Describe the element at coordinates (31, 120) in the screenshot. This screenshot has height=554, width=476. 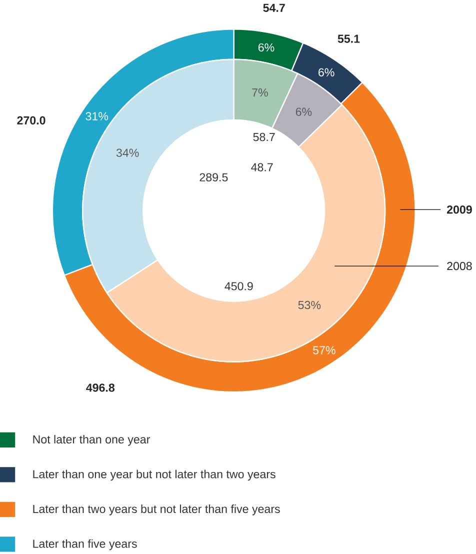
I see `data-label: 270.0` at that location.